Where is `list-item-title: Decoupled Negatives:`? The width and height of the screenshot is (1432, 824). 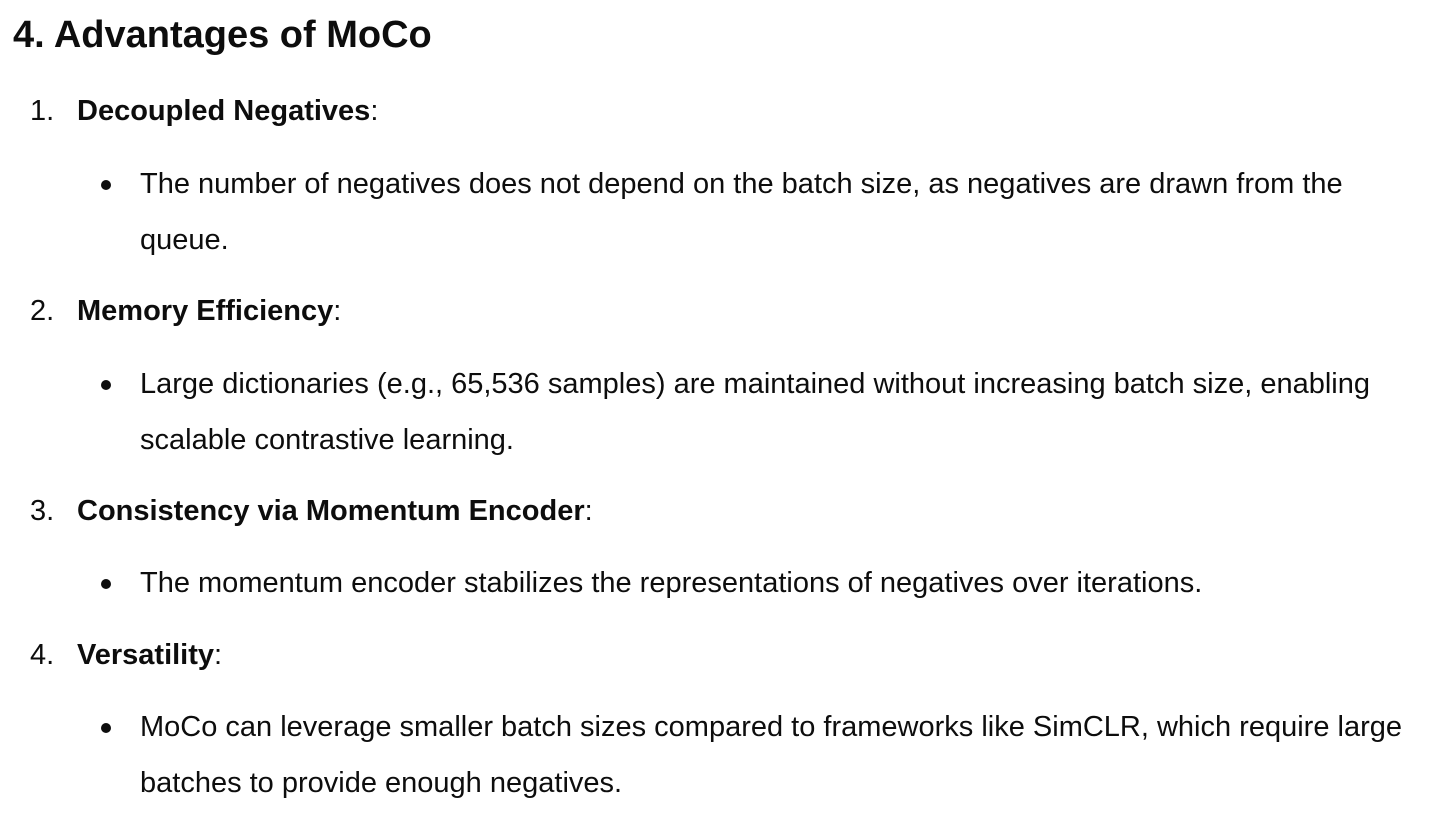
list-item-title: Decoupled Negatives: is located at coordinates (227, 111).